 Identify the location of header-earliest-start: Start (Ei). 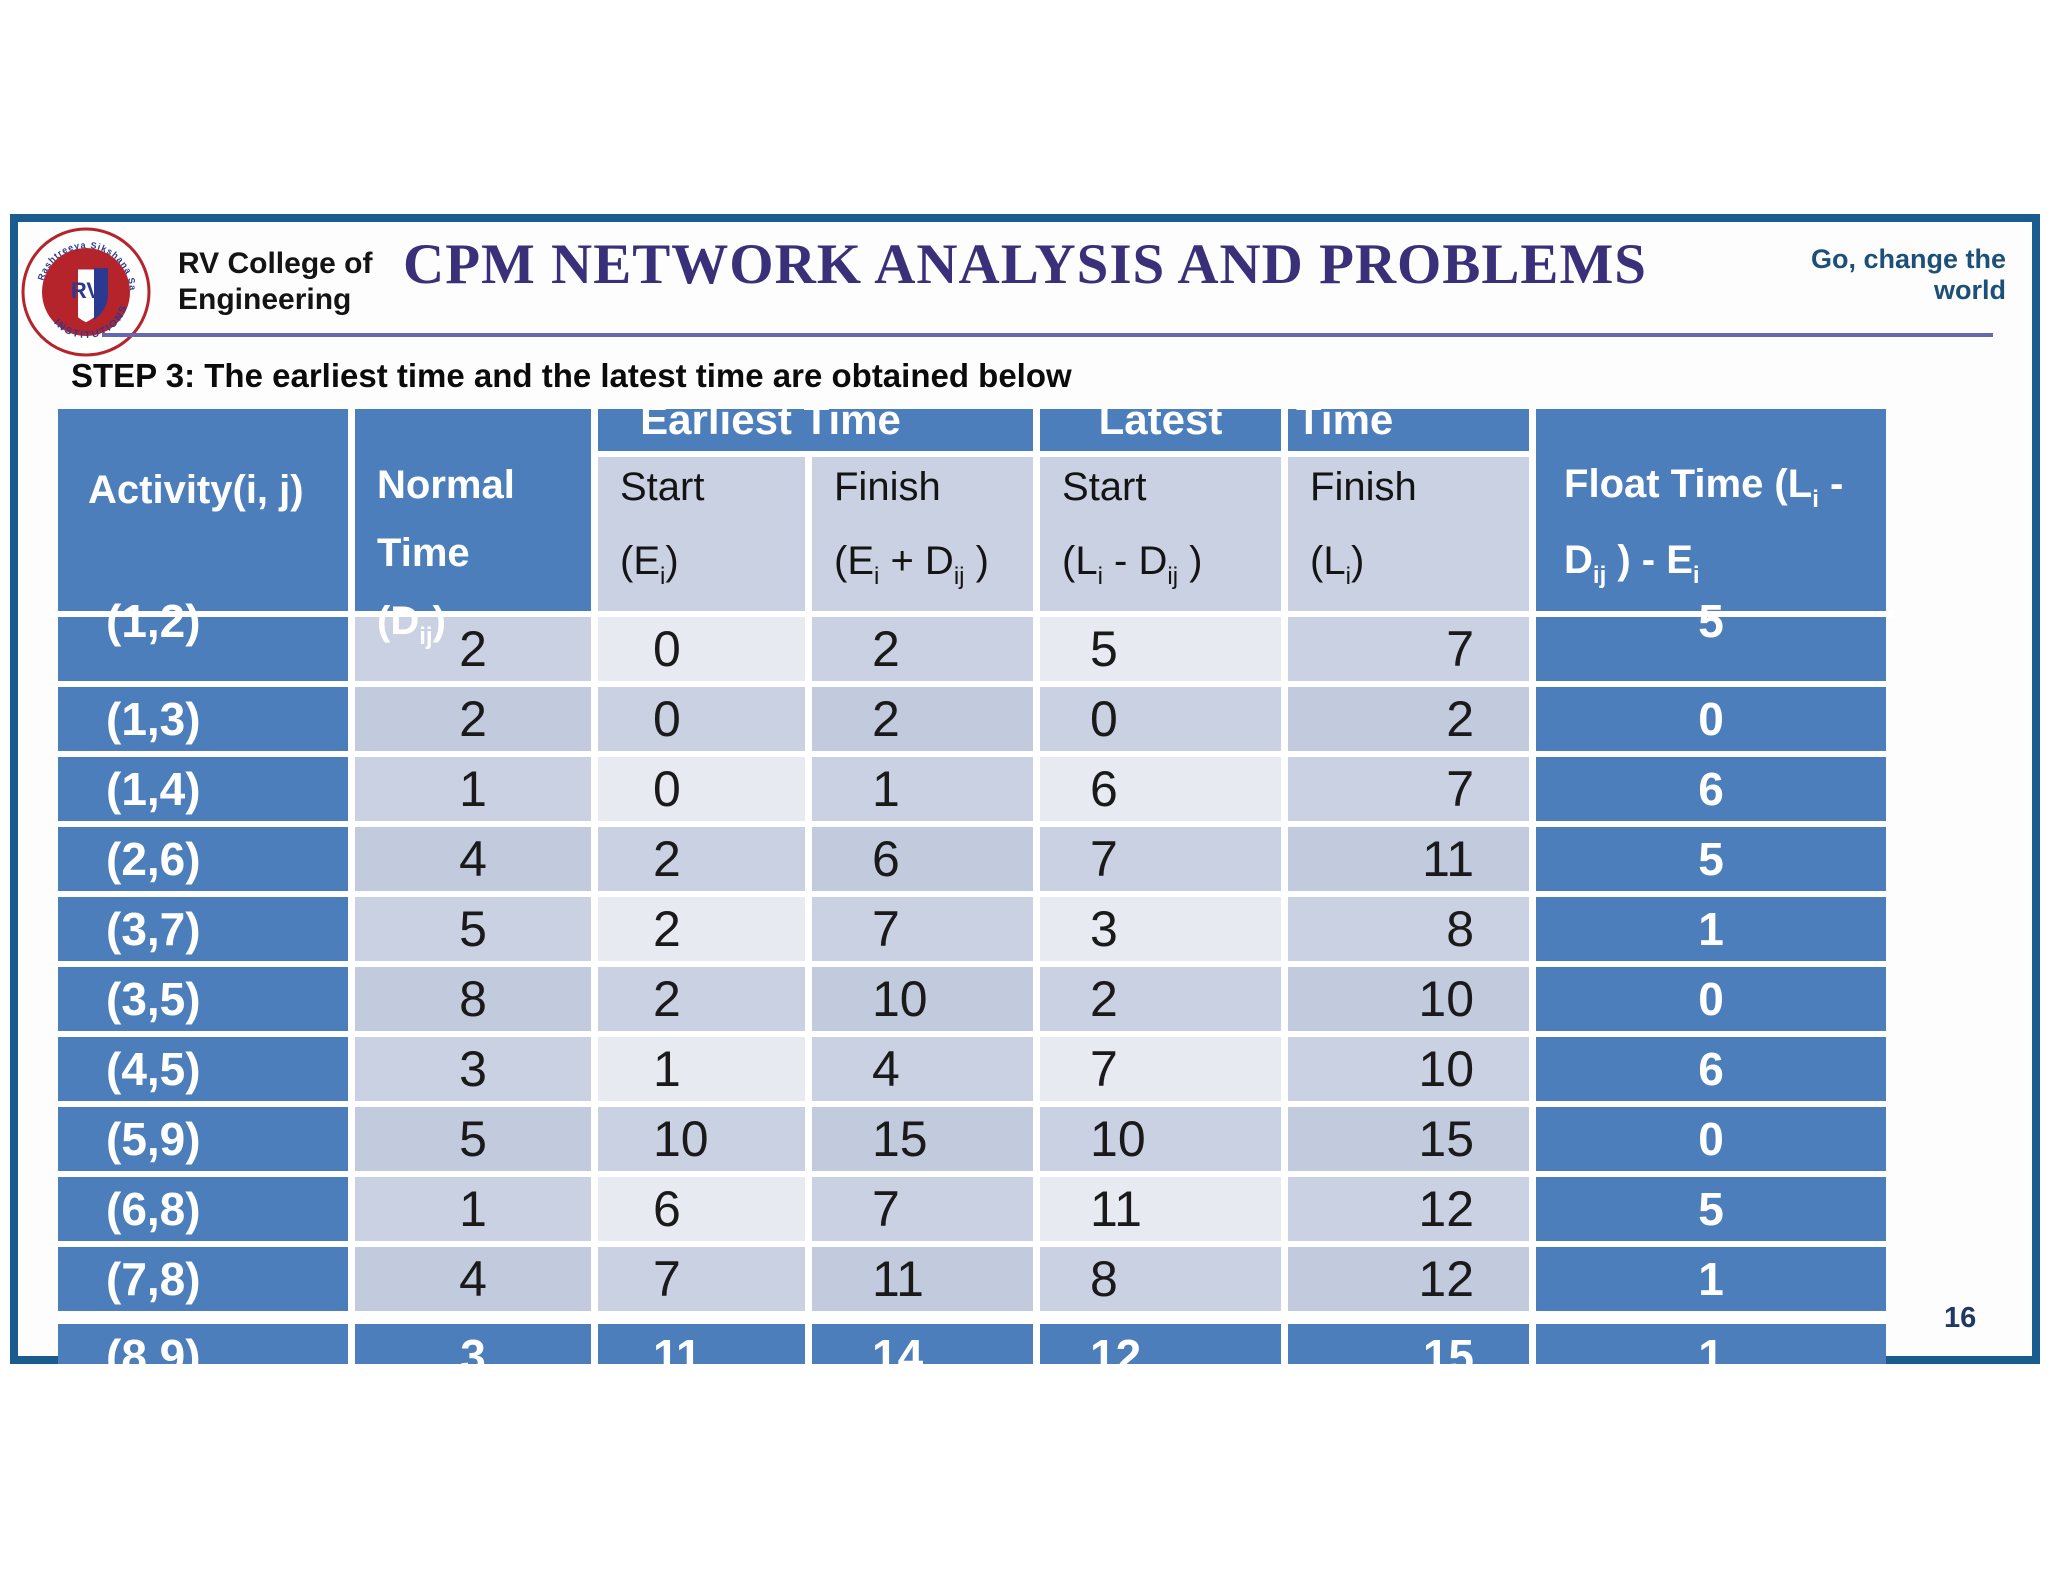
(705, 537).